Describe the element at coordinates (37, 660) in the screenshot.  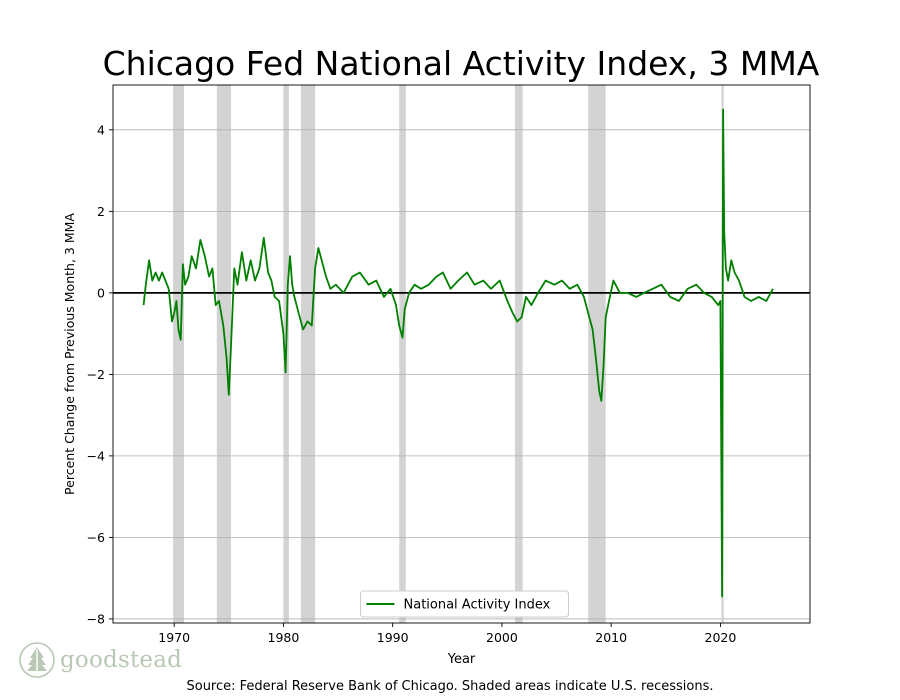
I see `tree-icon` at that location.